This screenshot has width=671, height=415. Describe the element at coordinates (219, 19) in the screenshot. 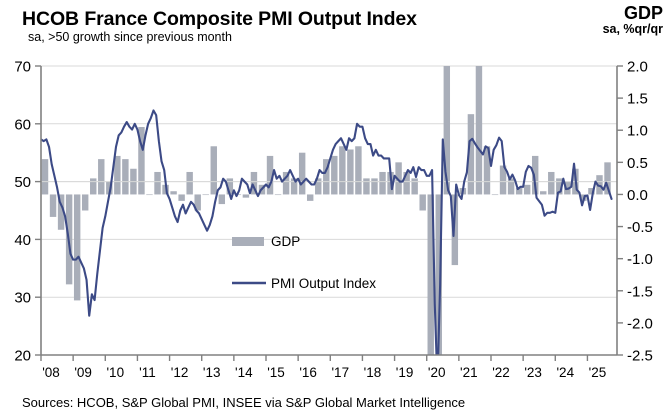

I see `page-title: HCOB France Composite PMI Output Index` at that location.